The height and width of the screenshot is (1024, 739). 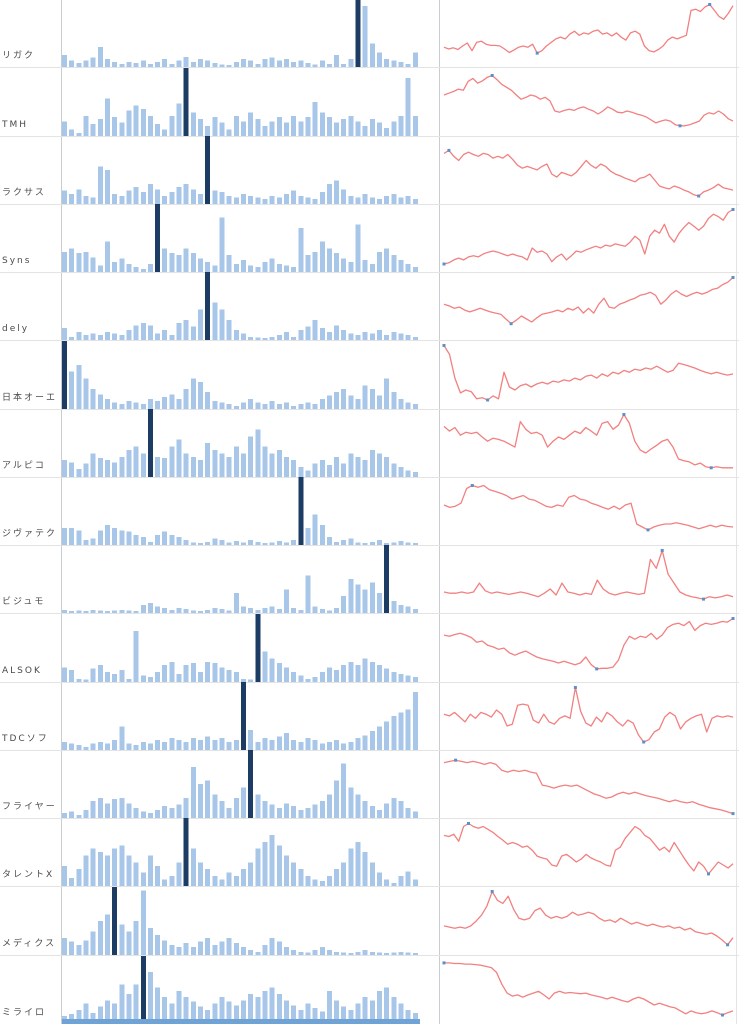 What do you see at coordinates (16, 329) in the screenshot?
I see `stock-name-label: dely` at bounding box center [16, 329].